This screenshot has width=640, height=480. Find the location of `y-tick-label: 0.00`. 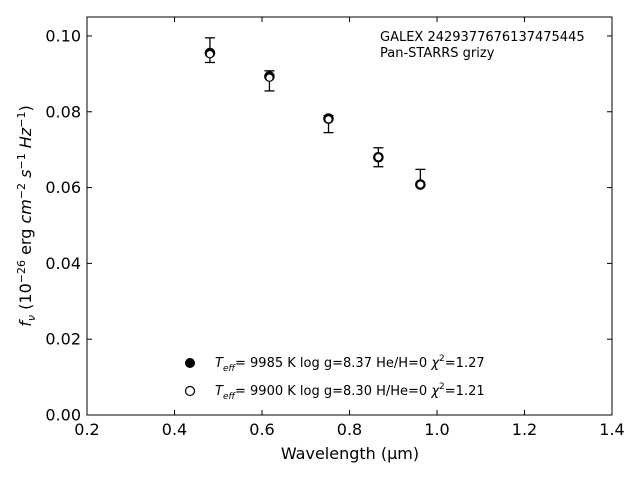

y-tick-label: 0.00 is located at coordinates (63, 415).